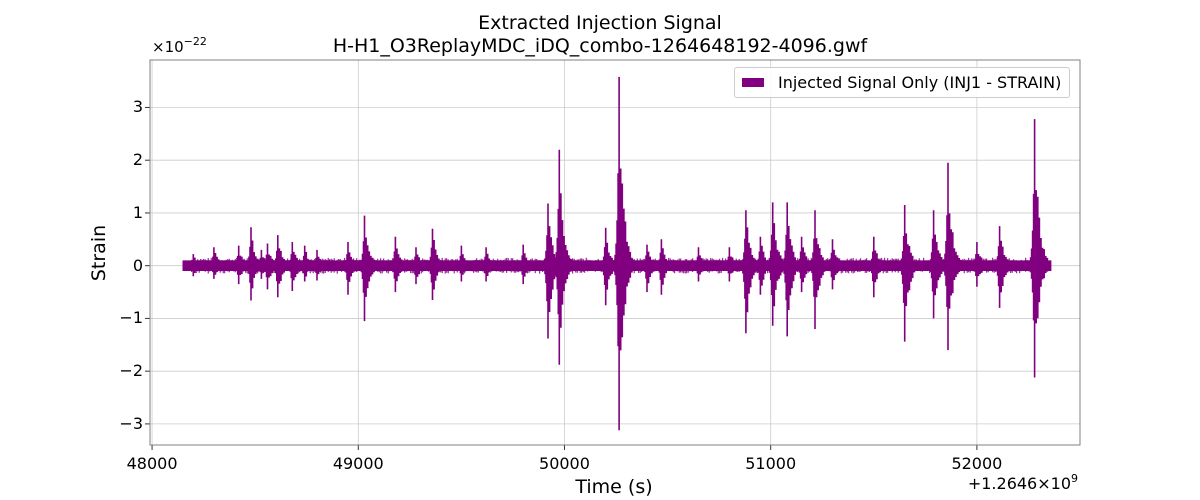  I want to click on x-axis-label: Time (s), so click(614, 487).